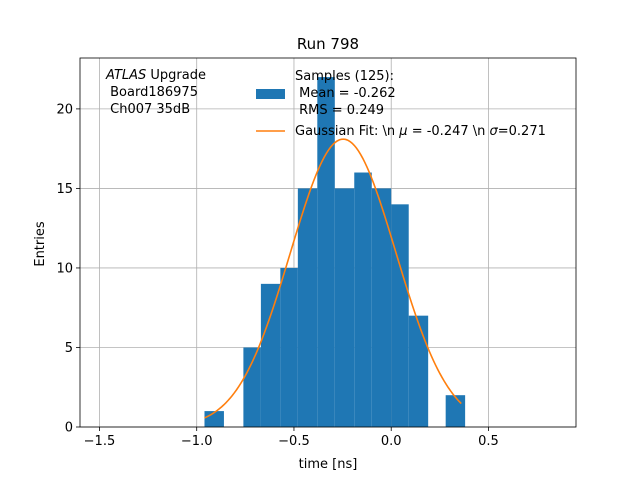 This screenshot has height=485, width=640. What do you see at coordinates (344, 76) in the screenshot?
I see `legend-samples-line-1: Samples (125):` at bounding box center [344, 76].